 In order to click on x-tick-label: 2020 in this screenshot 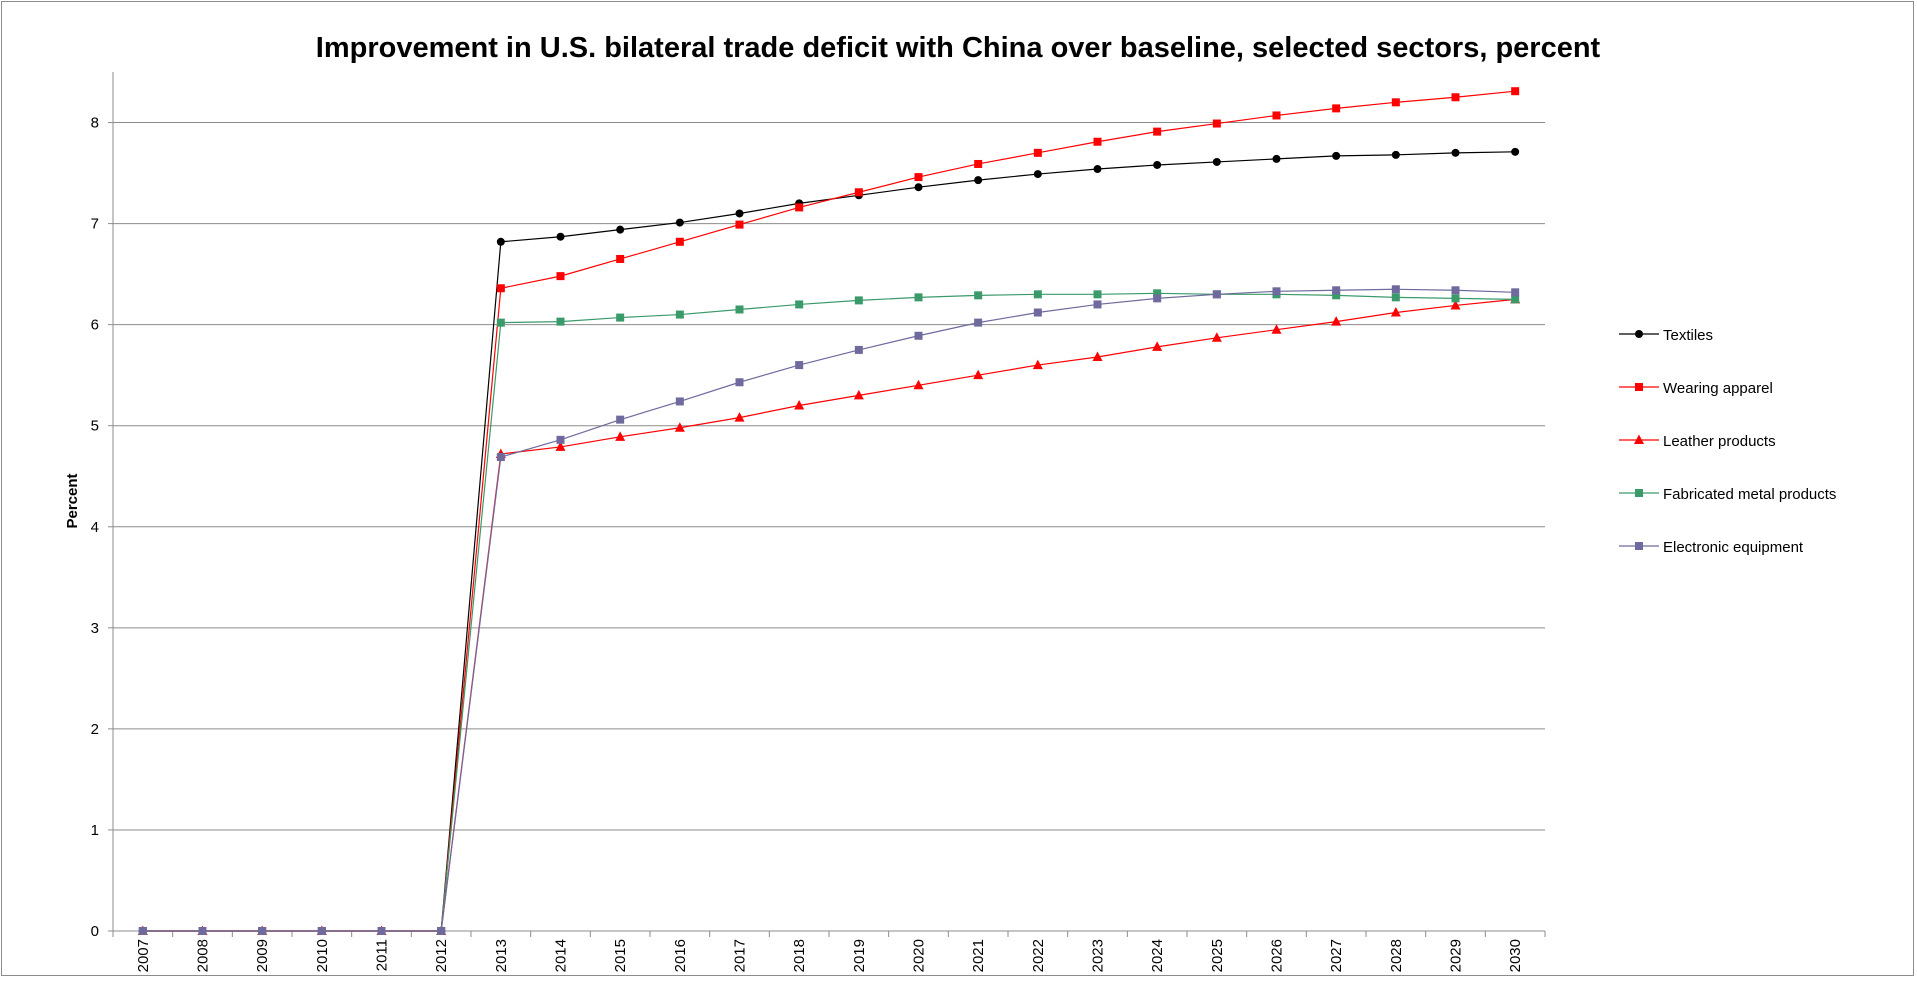, I will do `click(919, 955)`.